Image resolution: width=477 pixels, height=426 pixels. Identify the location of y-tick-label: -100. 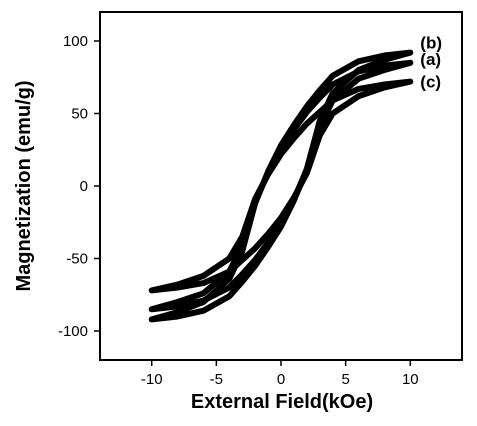
(73, 331).